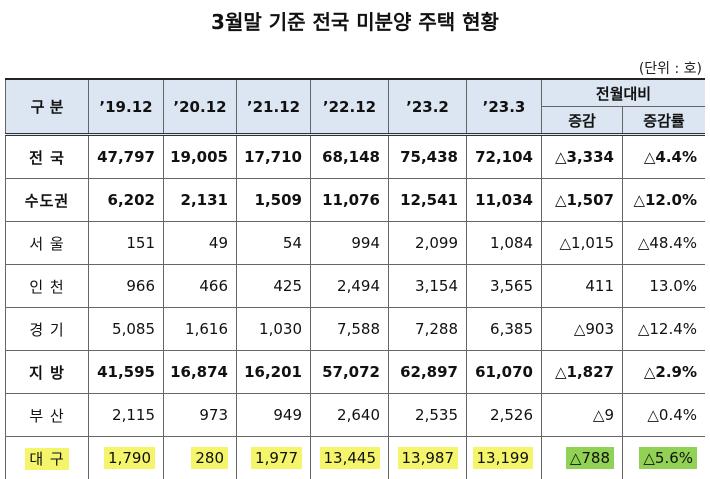 The image size is (710, 479). What do you see at coordinates (47, 372) in the screenshot?
I see `row-label: 지 방` at bounding box center [47, 372].